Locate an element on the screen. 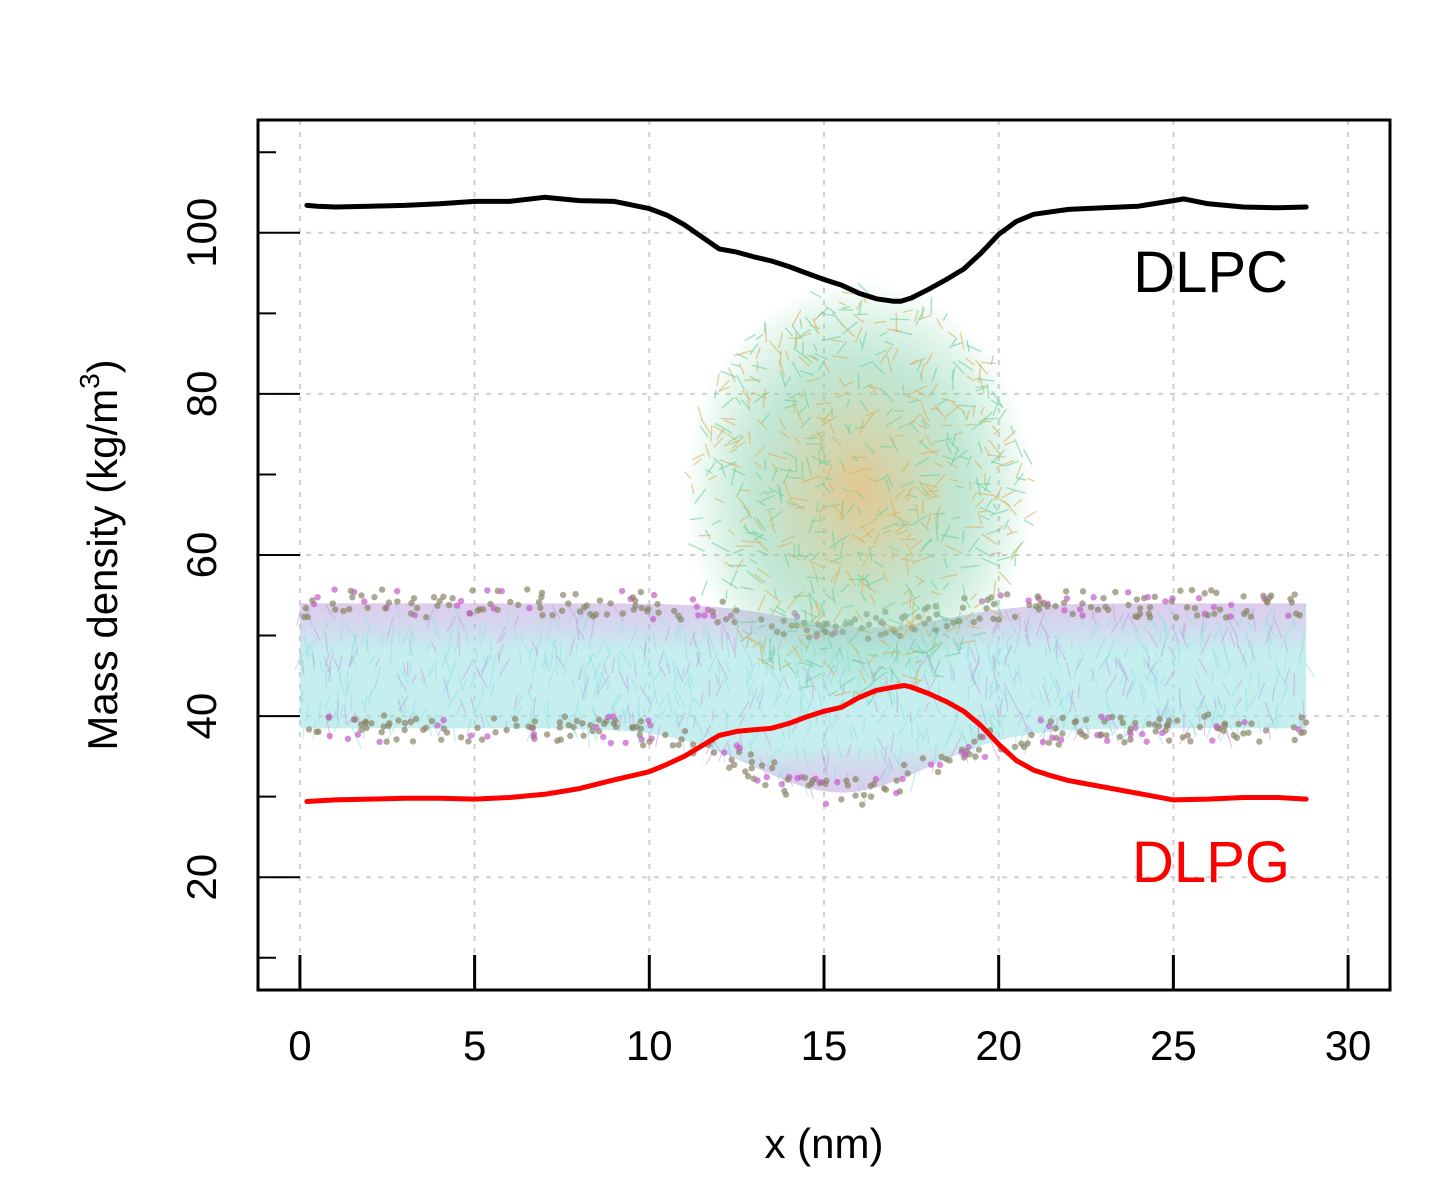  y-axis: 20 40 60 80 100 is located at coordinates (239, 555).